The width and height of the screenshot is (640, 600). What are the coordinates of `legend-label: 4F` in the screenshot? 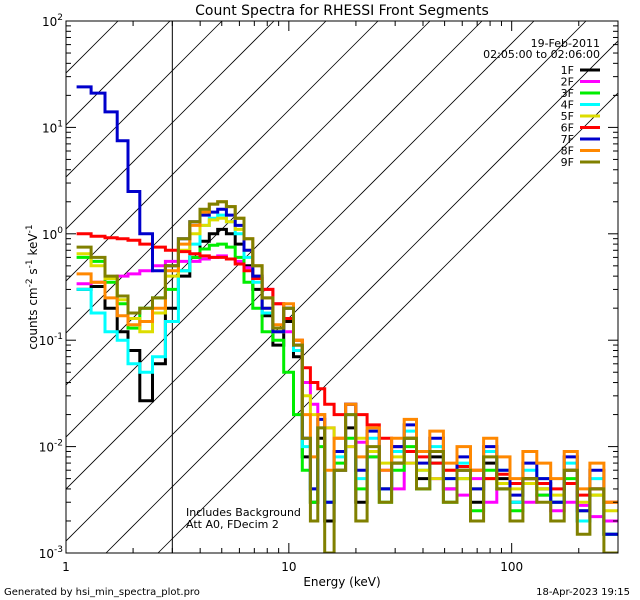 It's located at (567, 105).